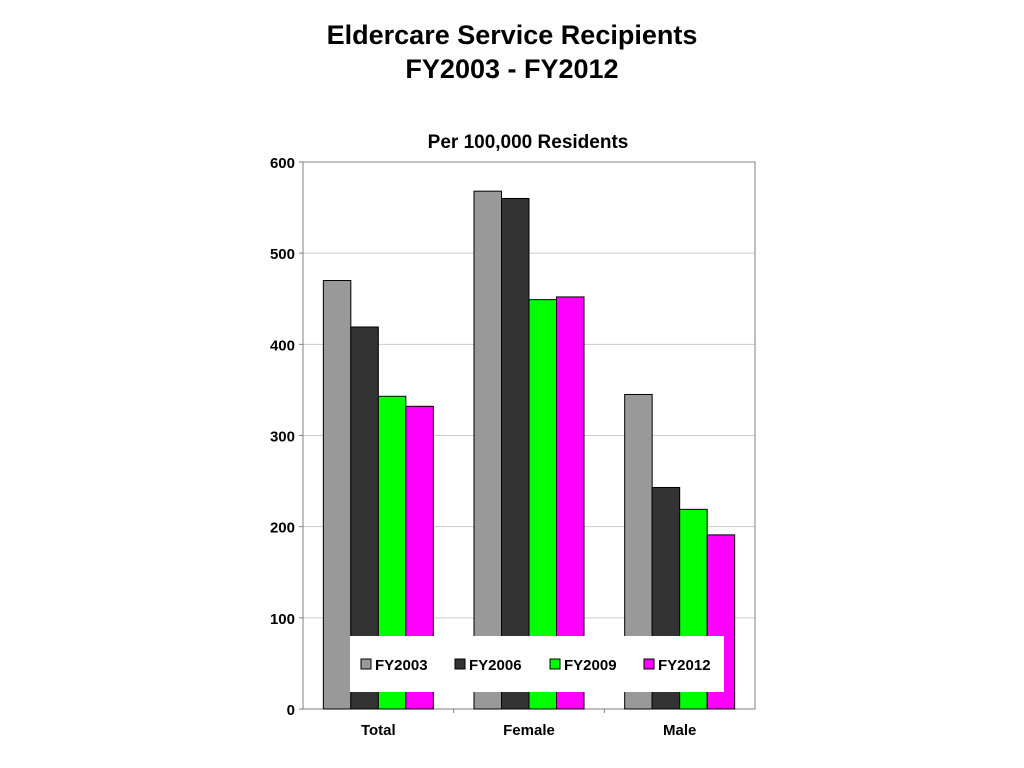 Image resolution: width=1024 pixels, height=768 pixels. I want to click on legend-box, so click(537, 664).